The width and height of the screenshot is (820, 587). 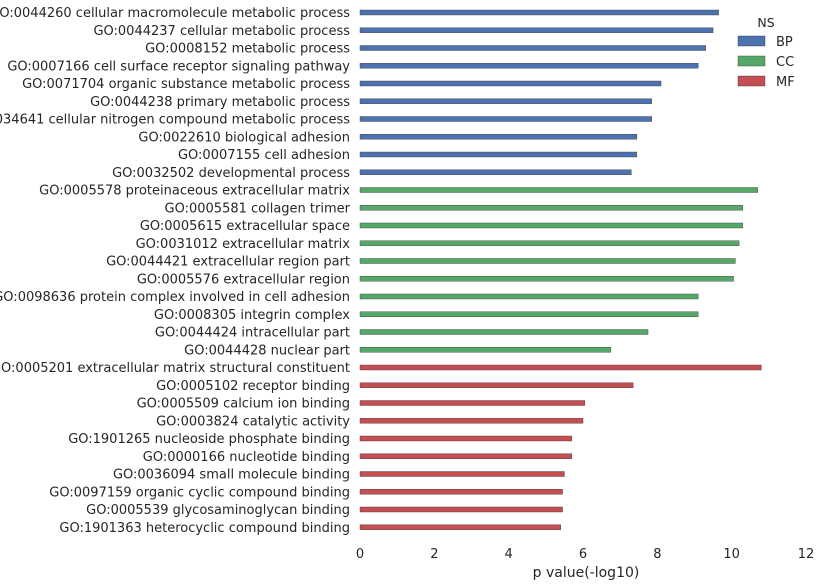 What do you see at coordinates (209, 439) in the screenshot?
I see `category-label: GO:1901265 nucleoside phosphate binding` at bounding box center [209, 439].